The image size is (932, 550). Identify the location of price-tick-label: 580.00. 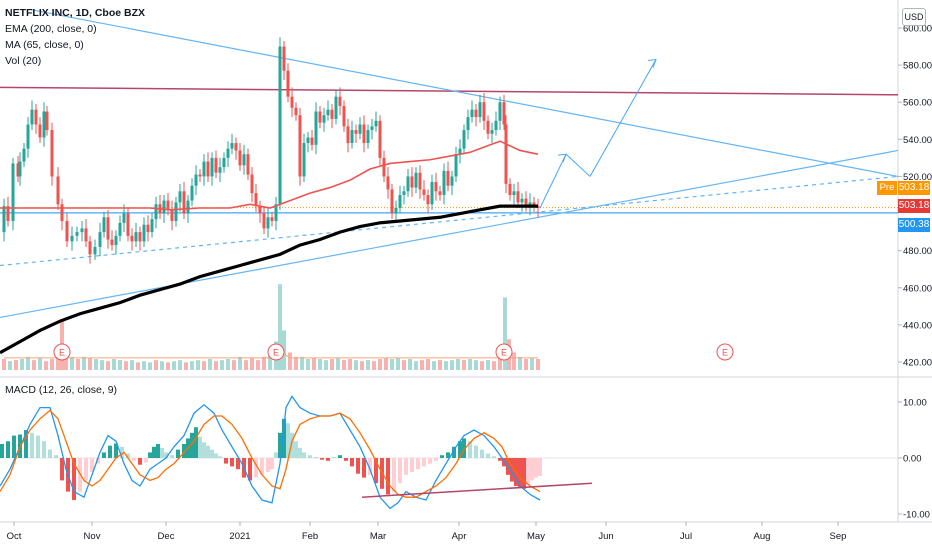
(917, 66).